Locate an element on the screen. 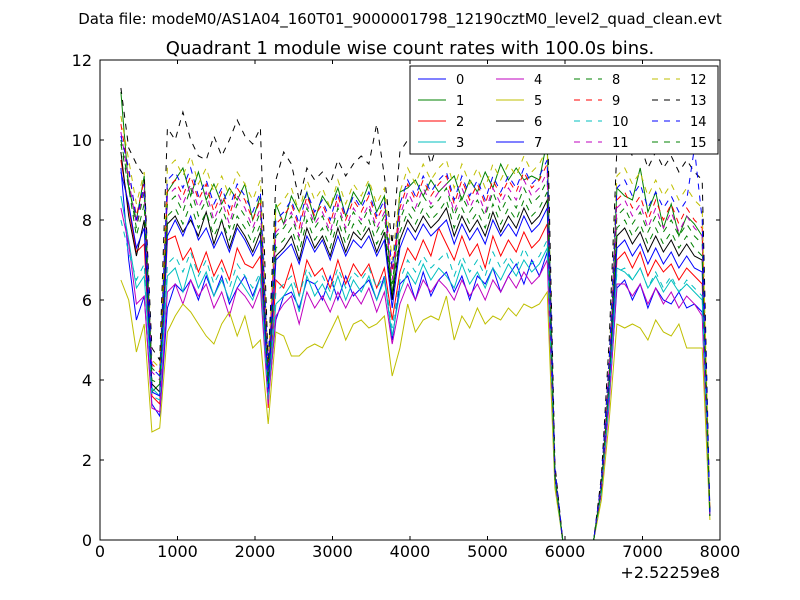 This screenshot has width=800, height=600. legend-label-15: 15 is located at coordinates (698, 143).